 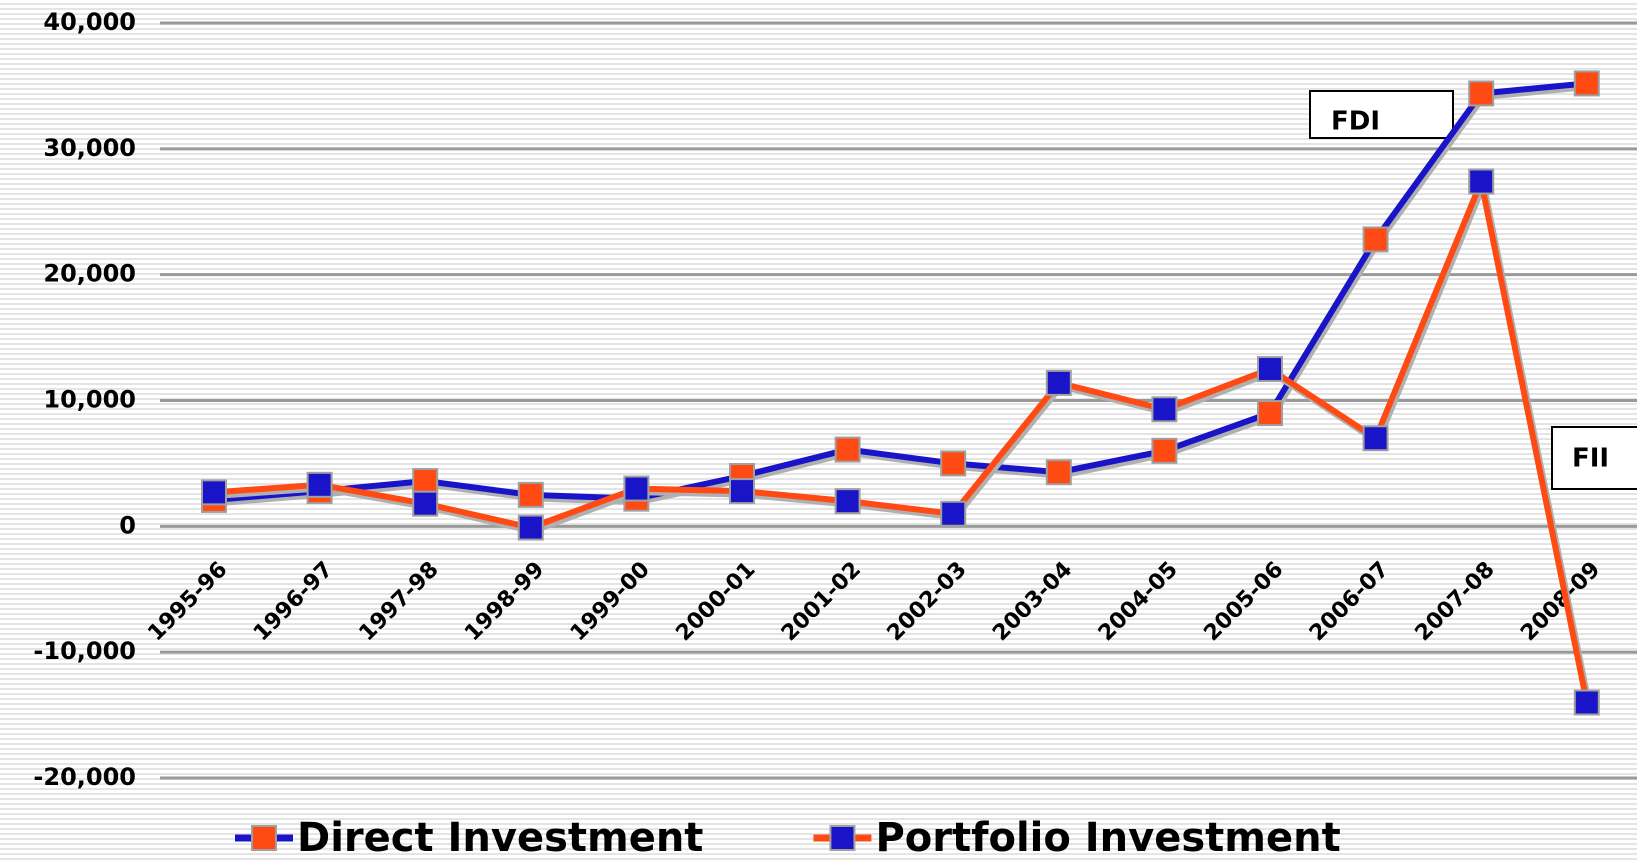 What do you see at coordinates (293, 601) in the screenshot?
I see `x-tick-label: 1996-97` at bounding box center [293, 601].